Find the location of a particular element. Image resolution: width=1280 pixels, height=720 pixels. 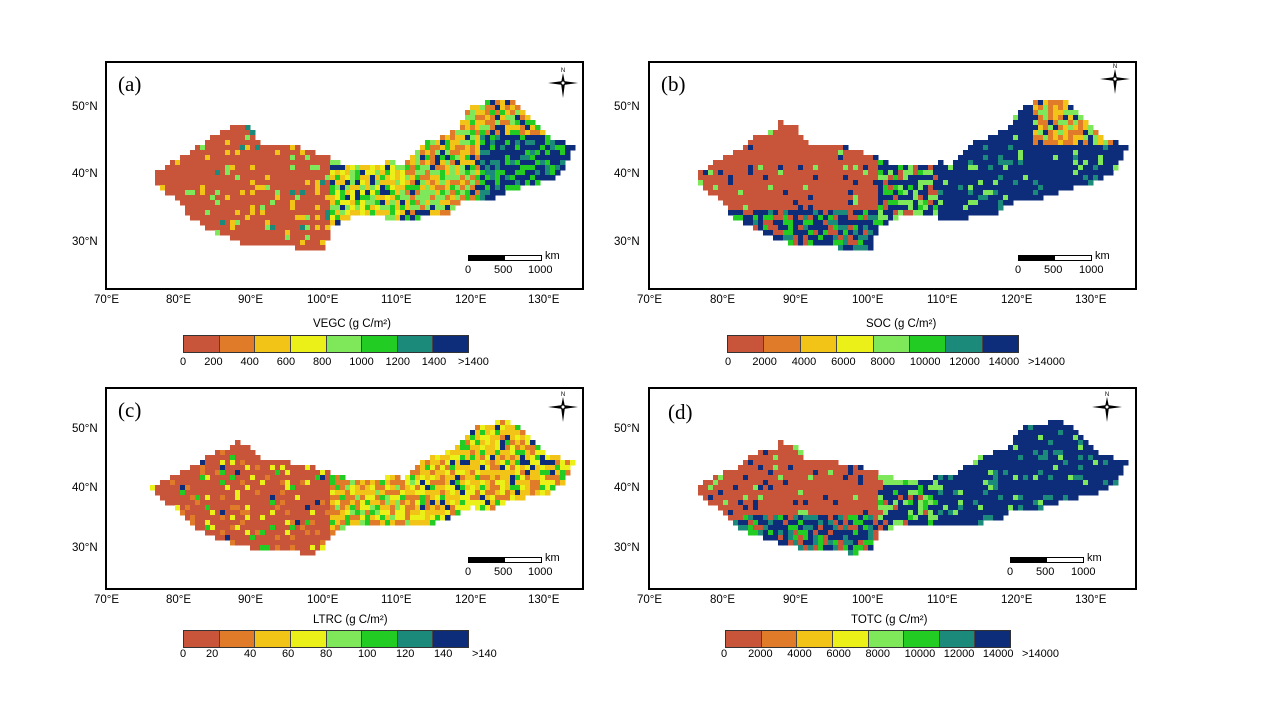

legend-title: TOTC (g C/m²) is located at coordinates (889, 620).